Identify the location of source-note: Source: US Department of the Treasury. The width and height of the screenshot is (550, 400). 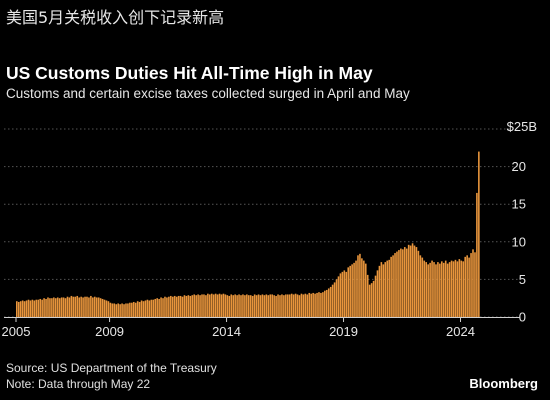
(111, 368).